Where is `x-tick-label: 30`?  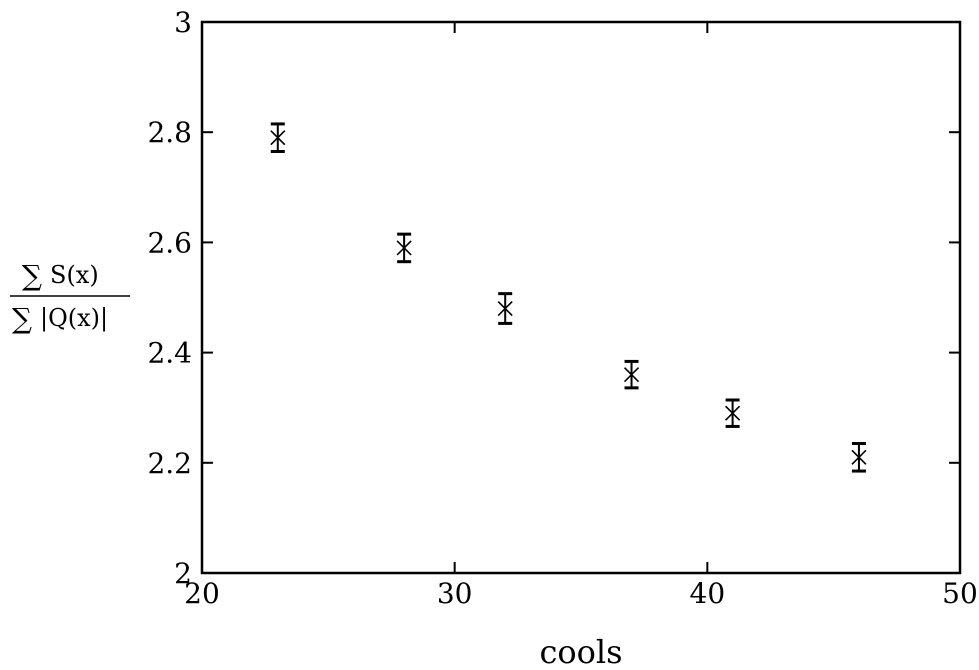
x-tick-label: 30 is located at coordinates (455, 593).